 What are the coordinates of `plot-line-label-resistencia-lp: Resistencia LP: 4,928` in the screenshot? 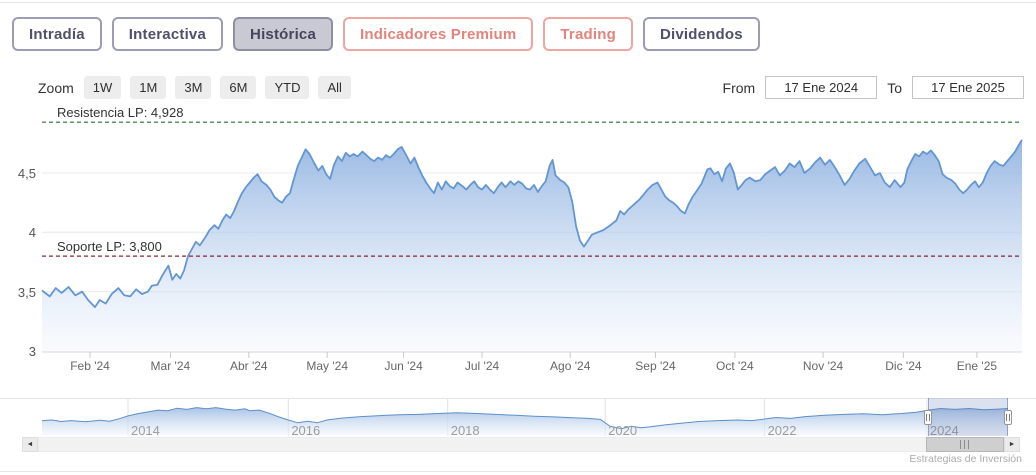 It's located at (120, 113).